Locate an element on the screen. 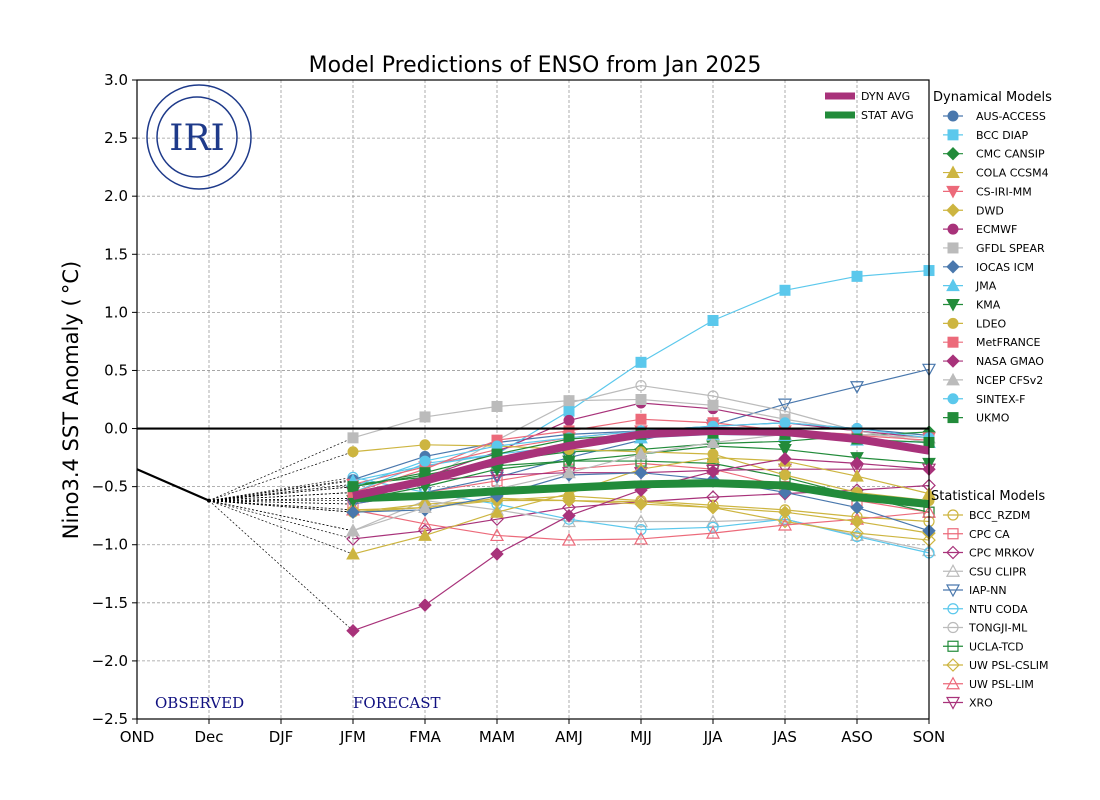 This screenshot has height=800, width=1100. legend-item: ECMWF is located at coordinates (980, 229).